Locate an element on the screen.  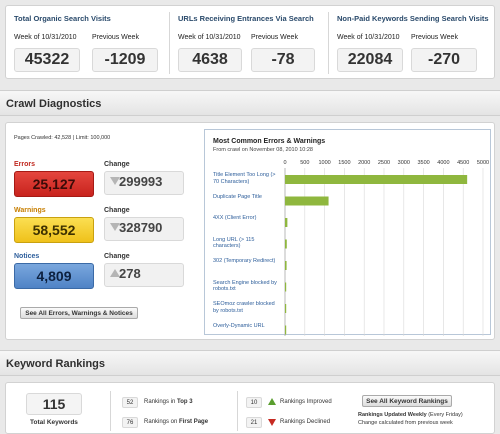
x-tick-label: 2500 is located at coordinates (384, 163).